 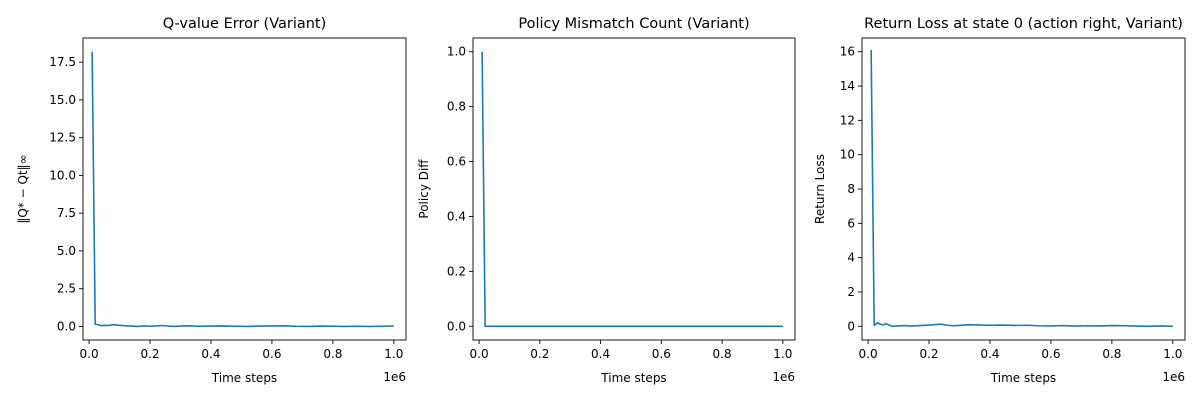 I want to click on chart-2-x-tick-label: 0.2, so click(x=539, y=354).